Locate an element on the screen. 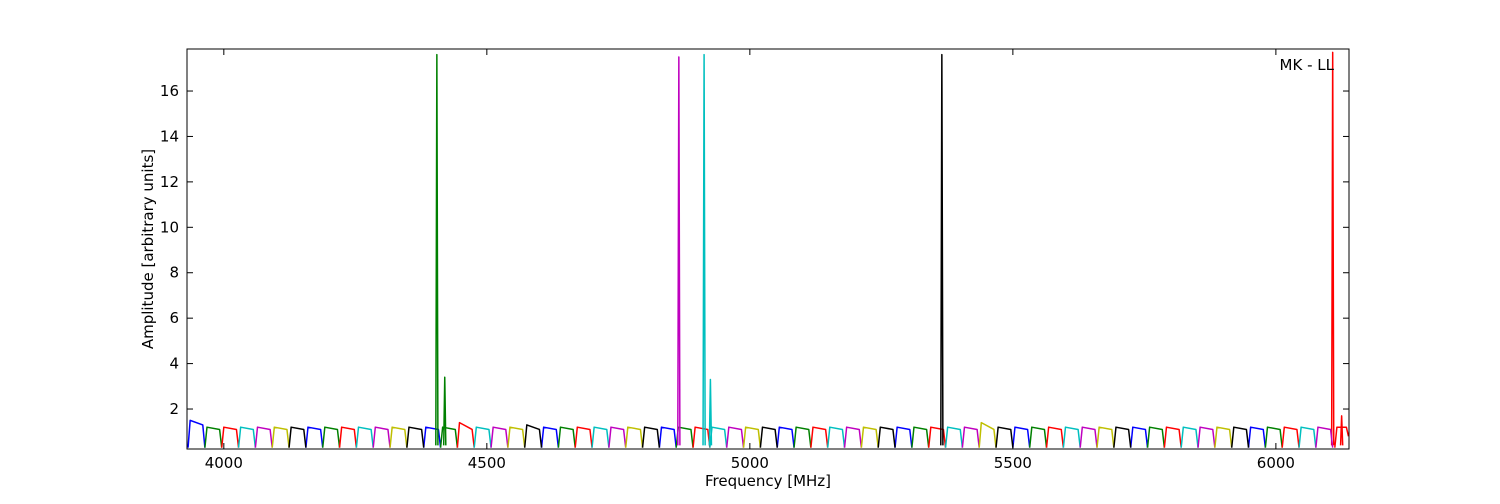 Image resolution: width=1500 pixels, height=504 pixels. x-tick-label: 4000 is located at coordinates (224, 463).